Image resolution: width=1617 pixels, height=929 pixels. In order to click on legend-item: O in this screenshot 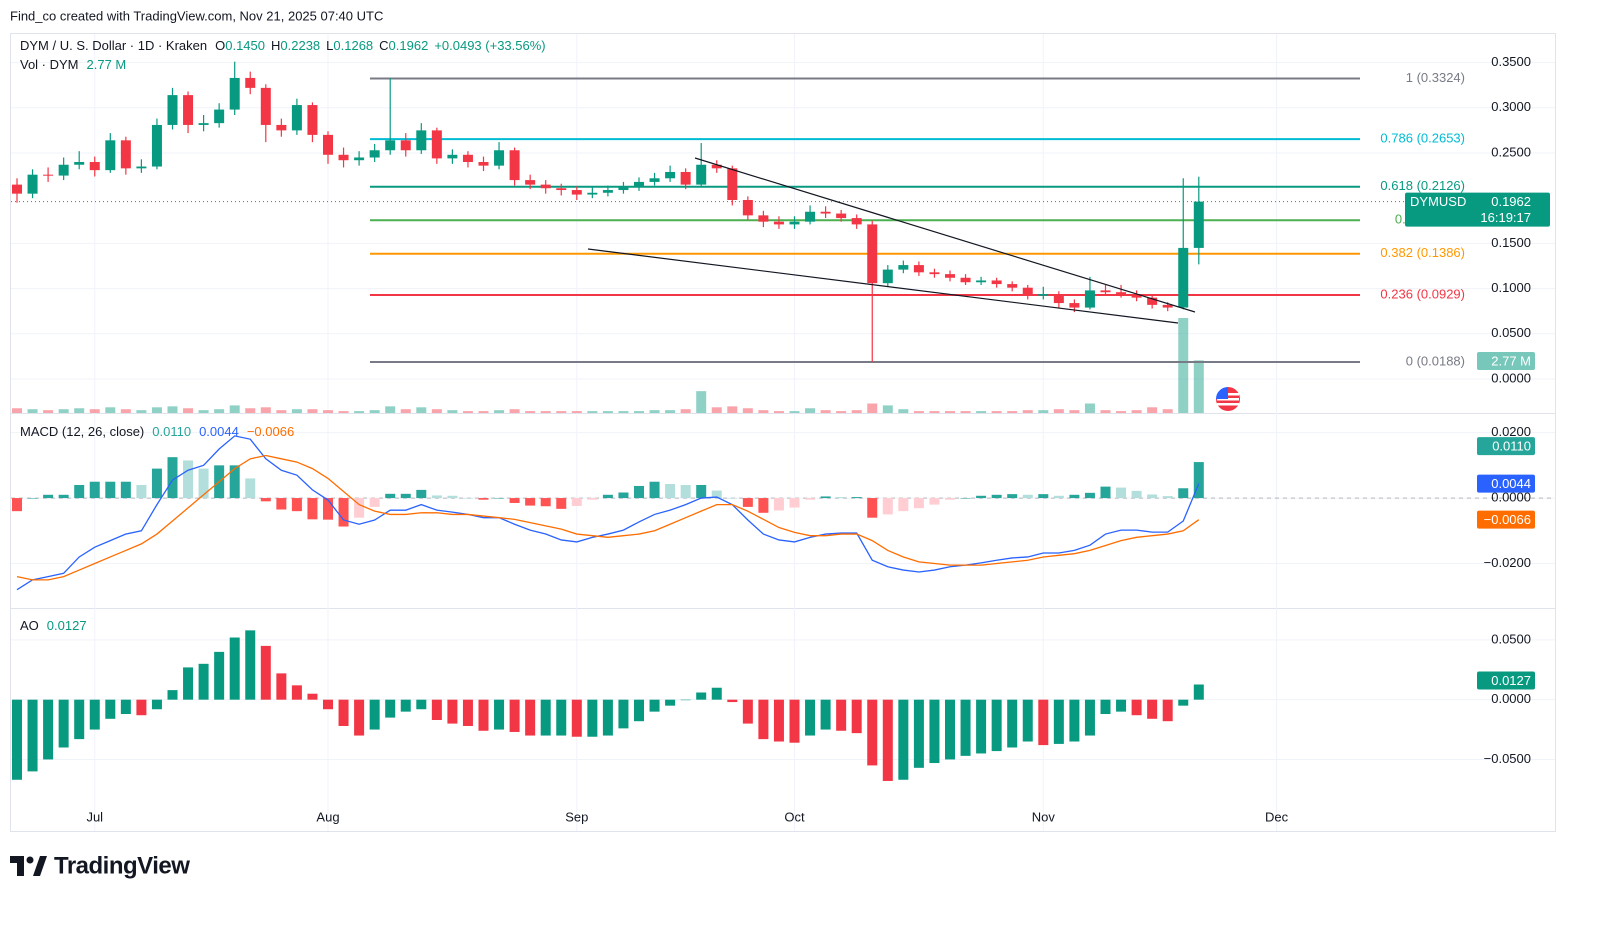, I will do `click(220, 45)`.